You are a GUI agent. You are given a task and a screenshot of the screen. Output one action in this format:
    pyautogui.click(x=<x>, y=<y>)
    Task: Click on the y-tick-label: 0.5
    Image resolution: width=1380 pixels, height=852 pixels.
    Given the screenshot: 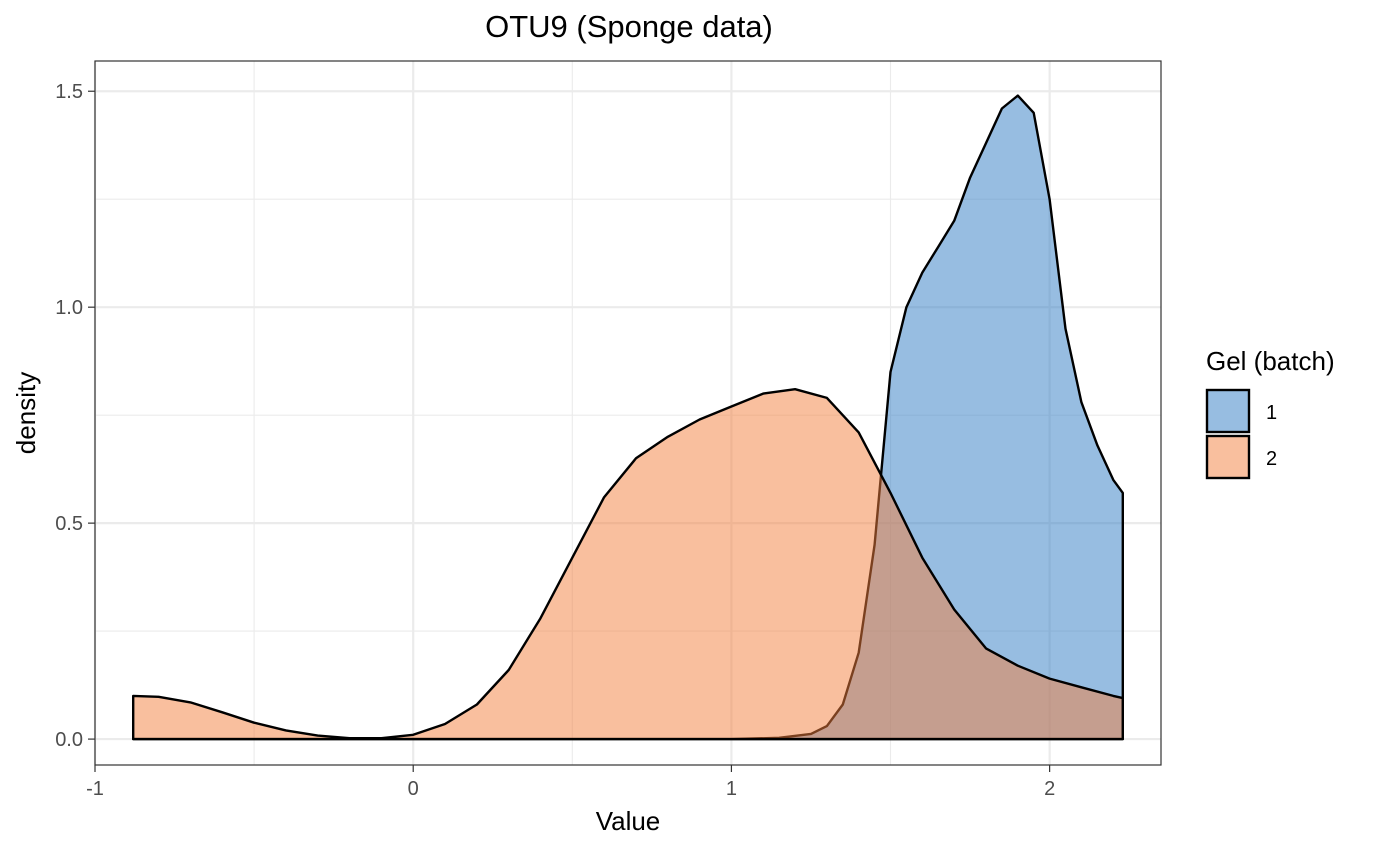 What is the action you would take?
    pyautogui.click(x=69, y=524)
    